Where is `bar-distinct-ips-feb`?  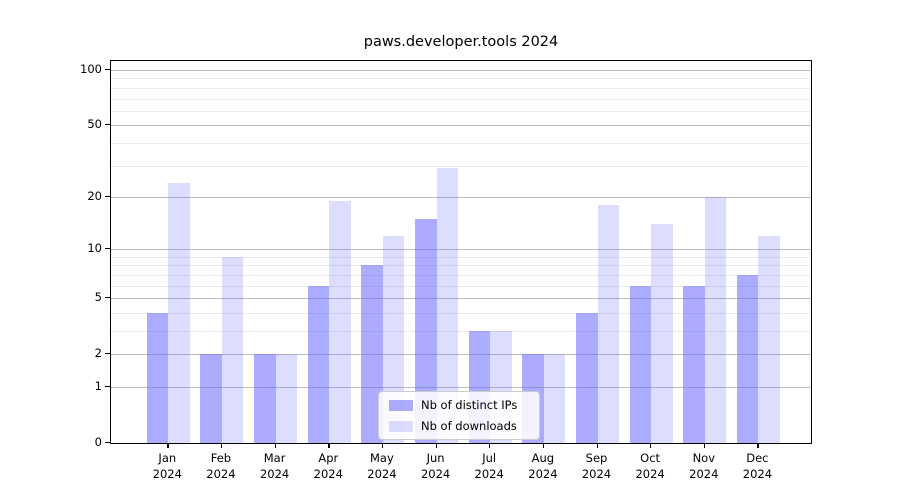
bar-distinct-ips-feb is located at coordinates (211, 398).